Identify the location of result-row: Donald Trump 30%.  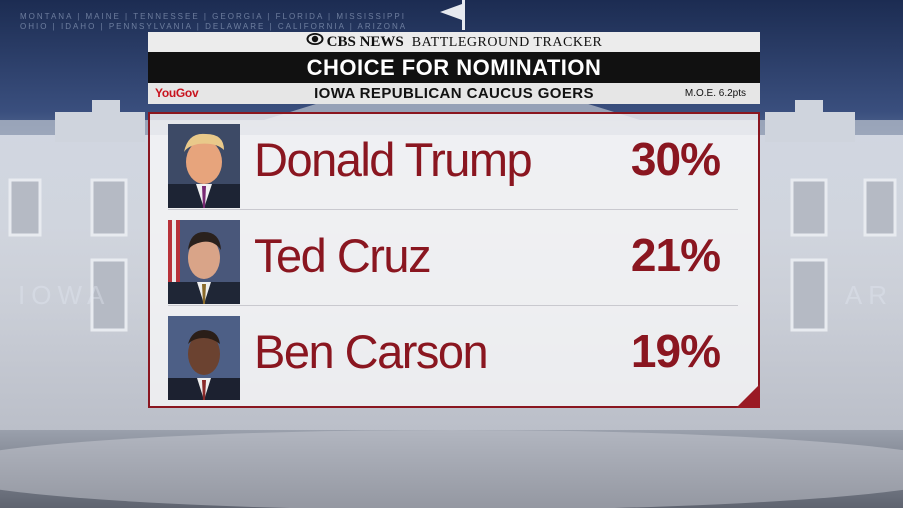
(453, 162).